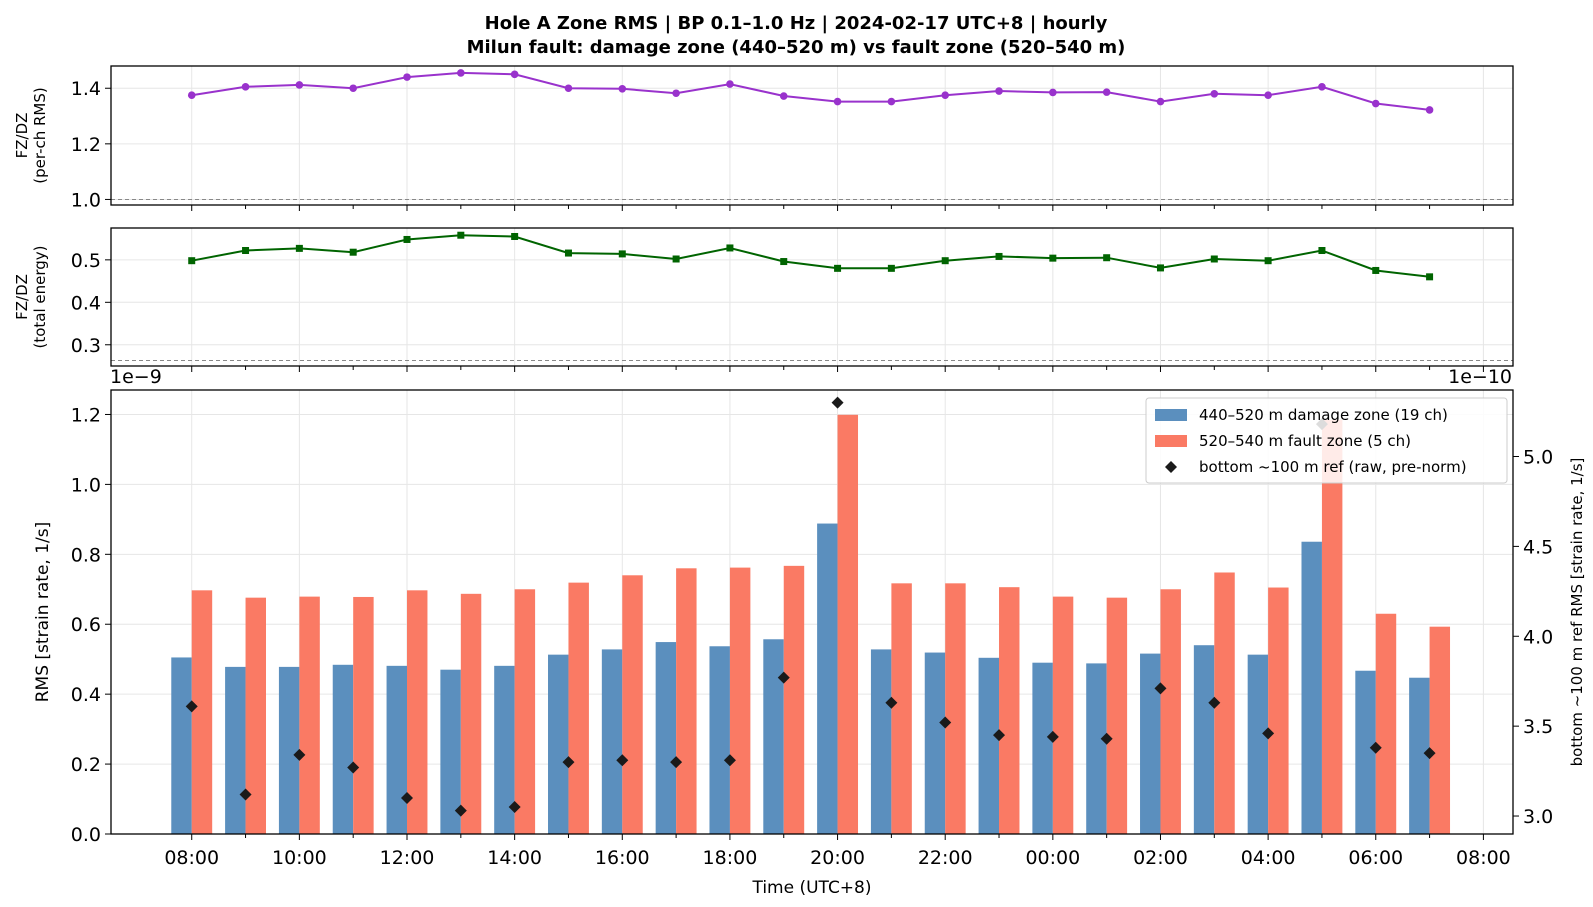  Describe the element at coordinates (810, 91) in the screenshot. I see `ratio-series-line` at that location.